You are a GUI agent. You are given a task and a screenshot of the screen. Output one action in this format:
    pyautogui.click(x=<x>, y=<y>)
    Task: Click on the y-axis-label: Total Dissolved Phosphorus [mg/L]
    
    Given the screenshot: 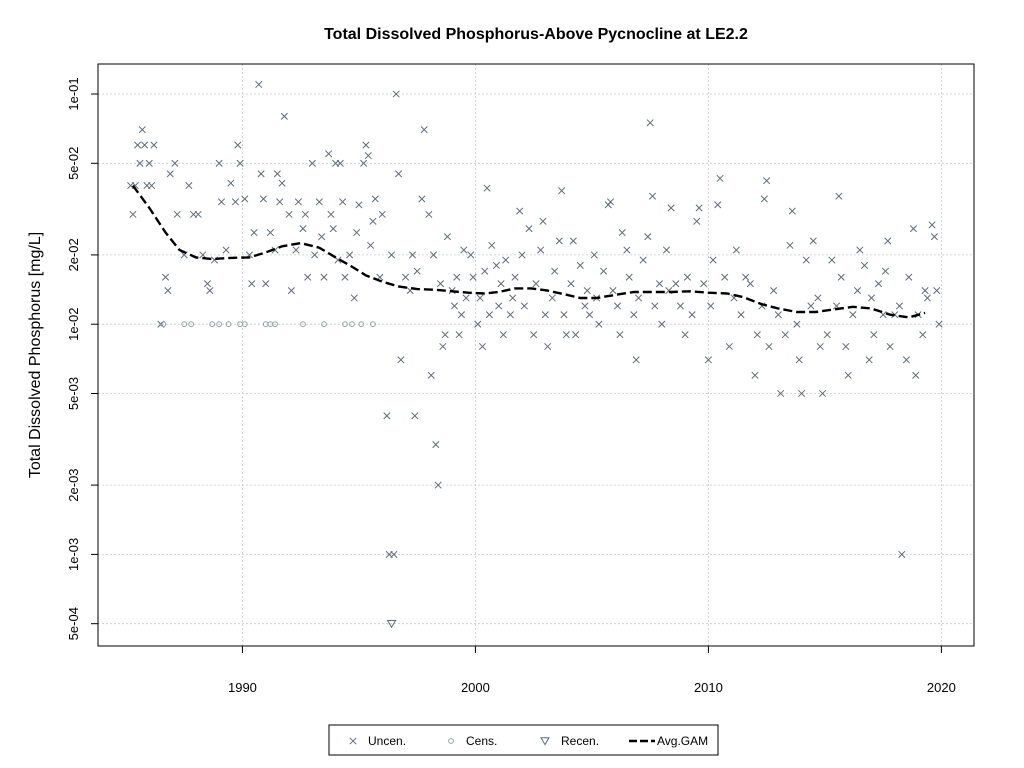 What is the action you would take?
    pyautogui.click(x=35, y=355)
    